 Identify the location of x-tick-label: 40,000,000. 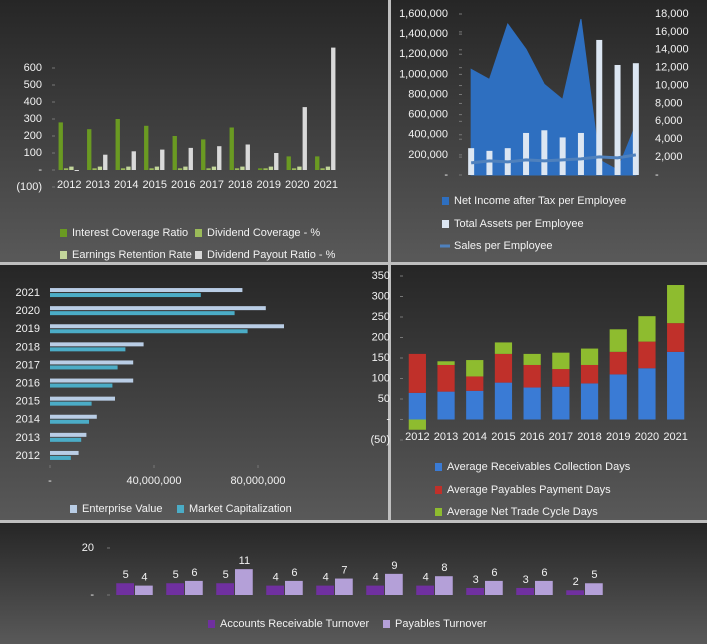
(153, 481).